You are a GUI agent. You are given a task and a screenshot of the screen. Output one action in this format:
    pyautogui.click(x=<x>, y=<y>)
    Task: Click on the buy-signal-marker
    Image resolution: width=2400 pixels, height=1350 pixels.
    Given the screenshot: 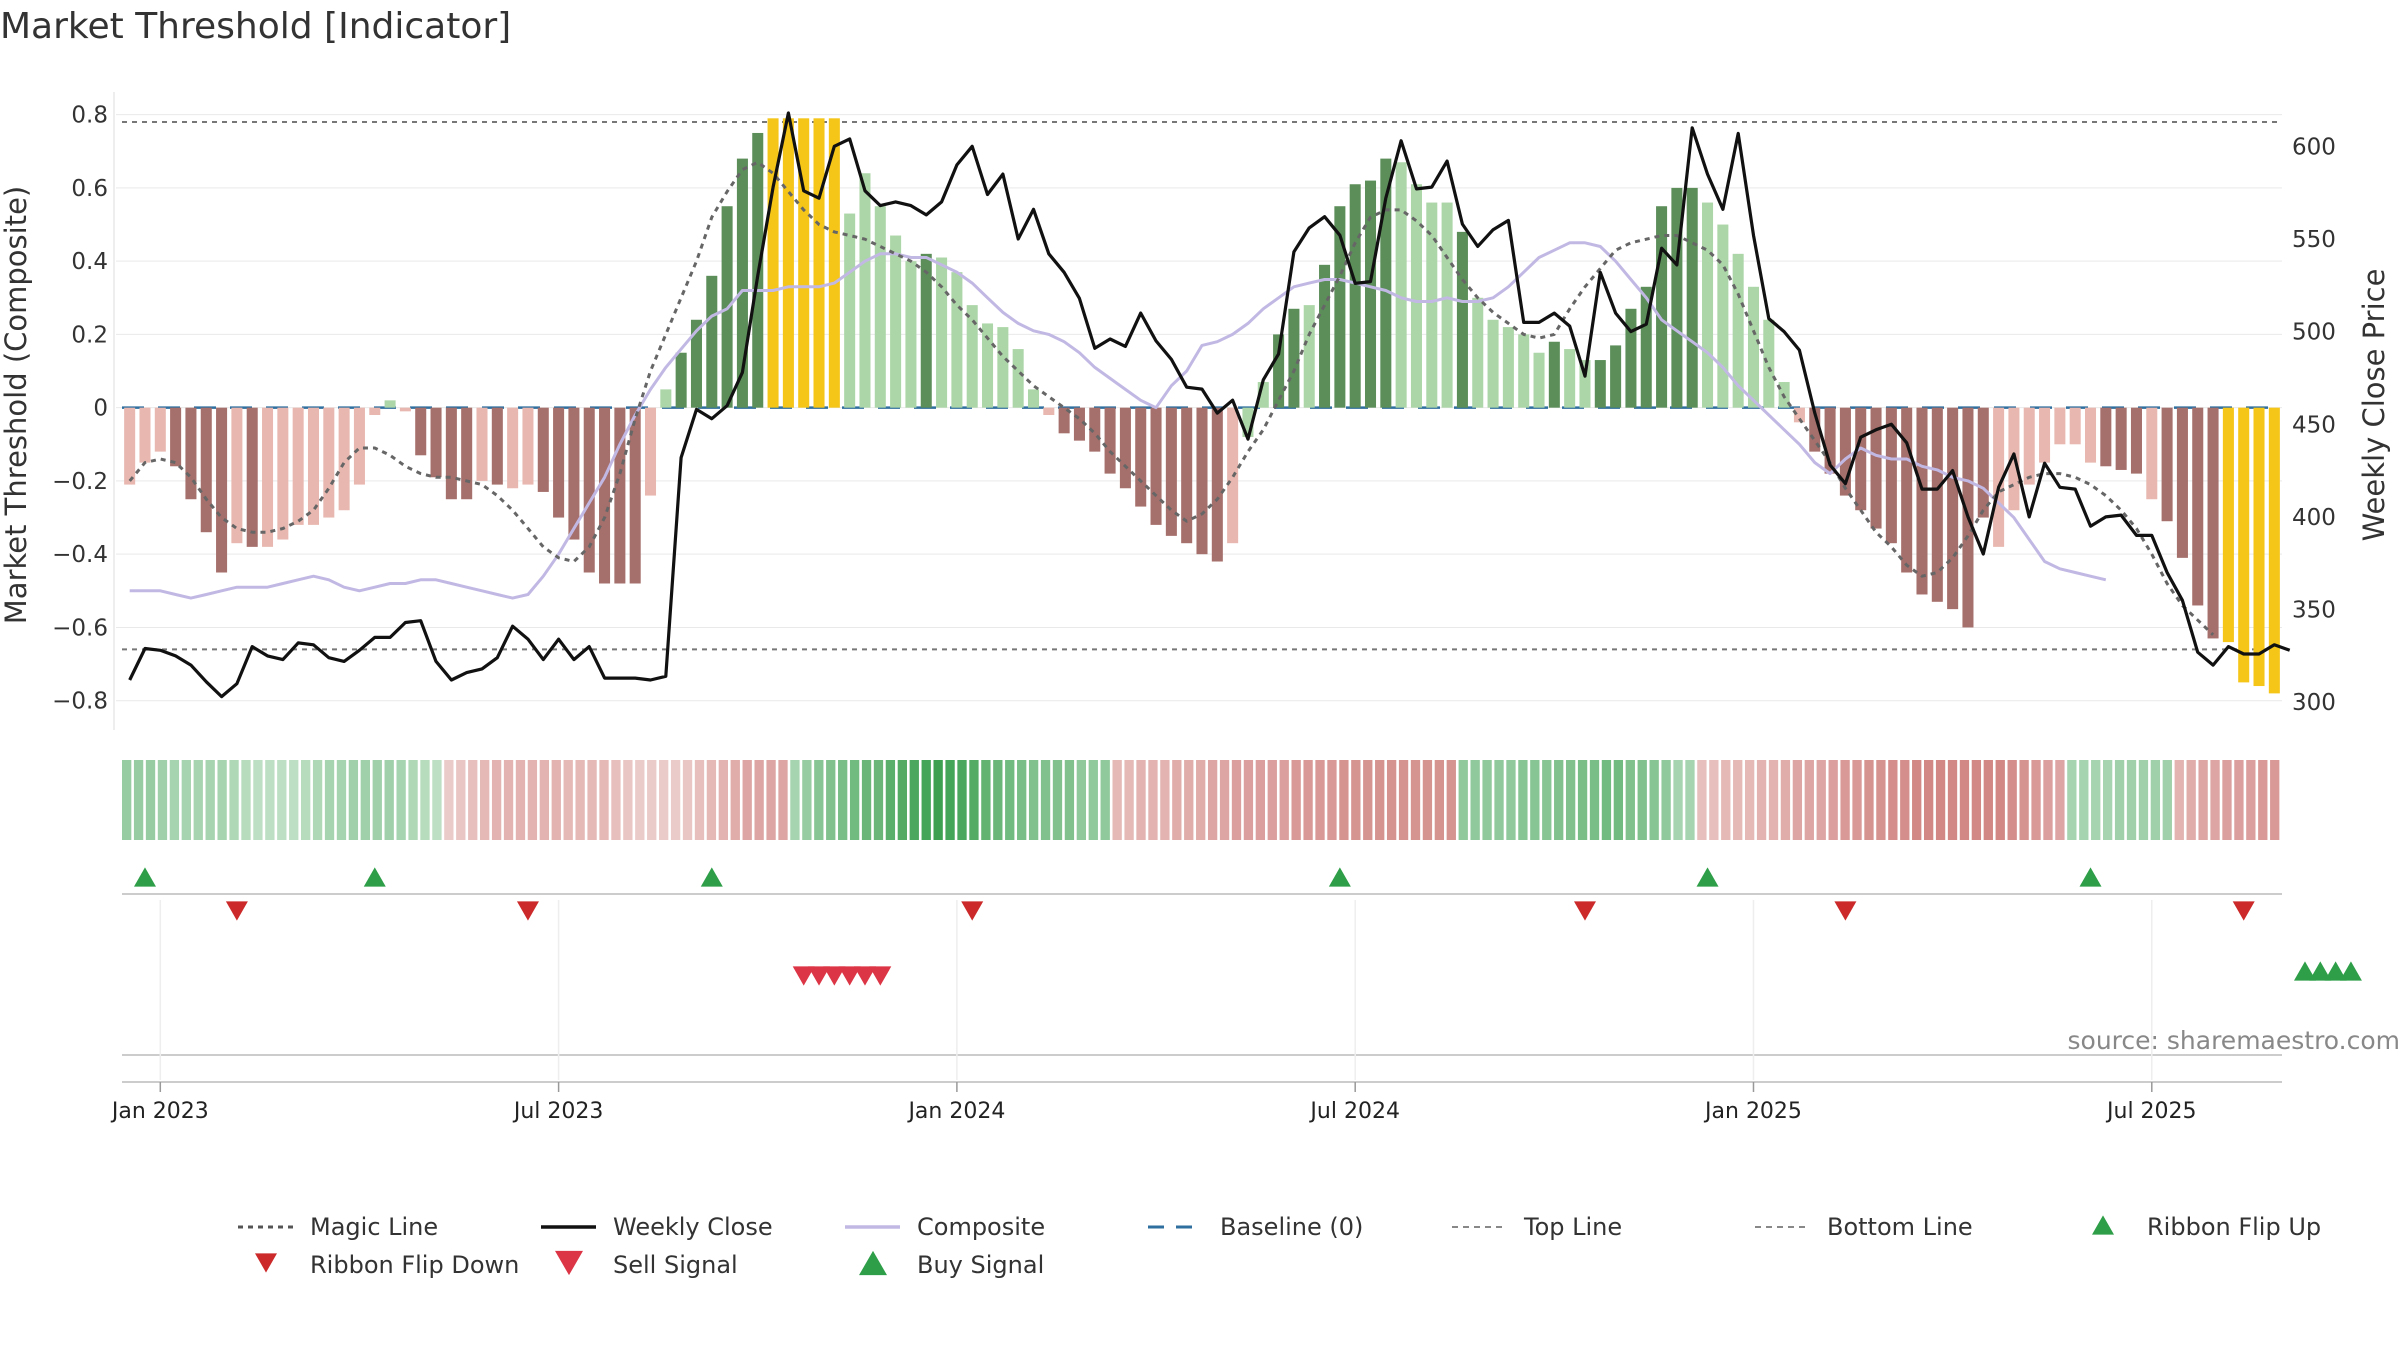 What is the action you would take?
    pyautogui.click(x=2320, y=971)
    